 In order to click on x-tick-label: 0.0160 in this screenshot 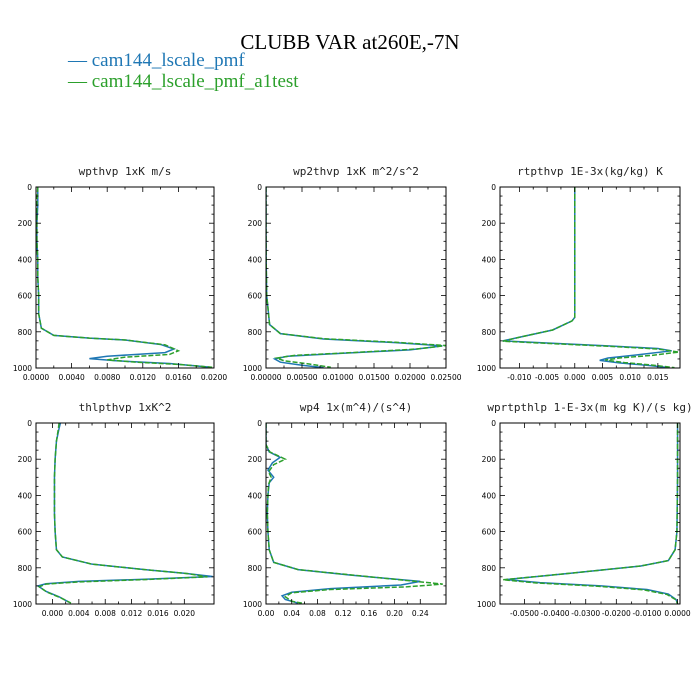, I will do `click(178, 377)`.